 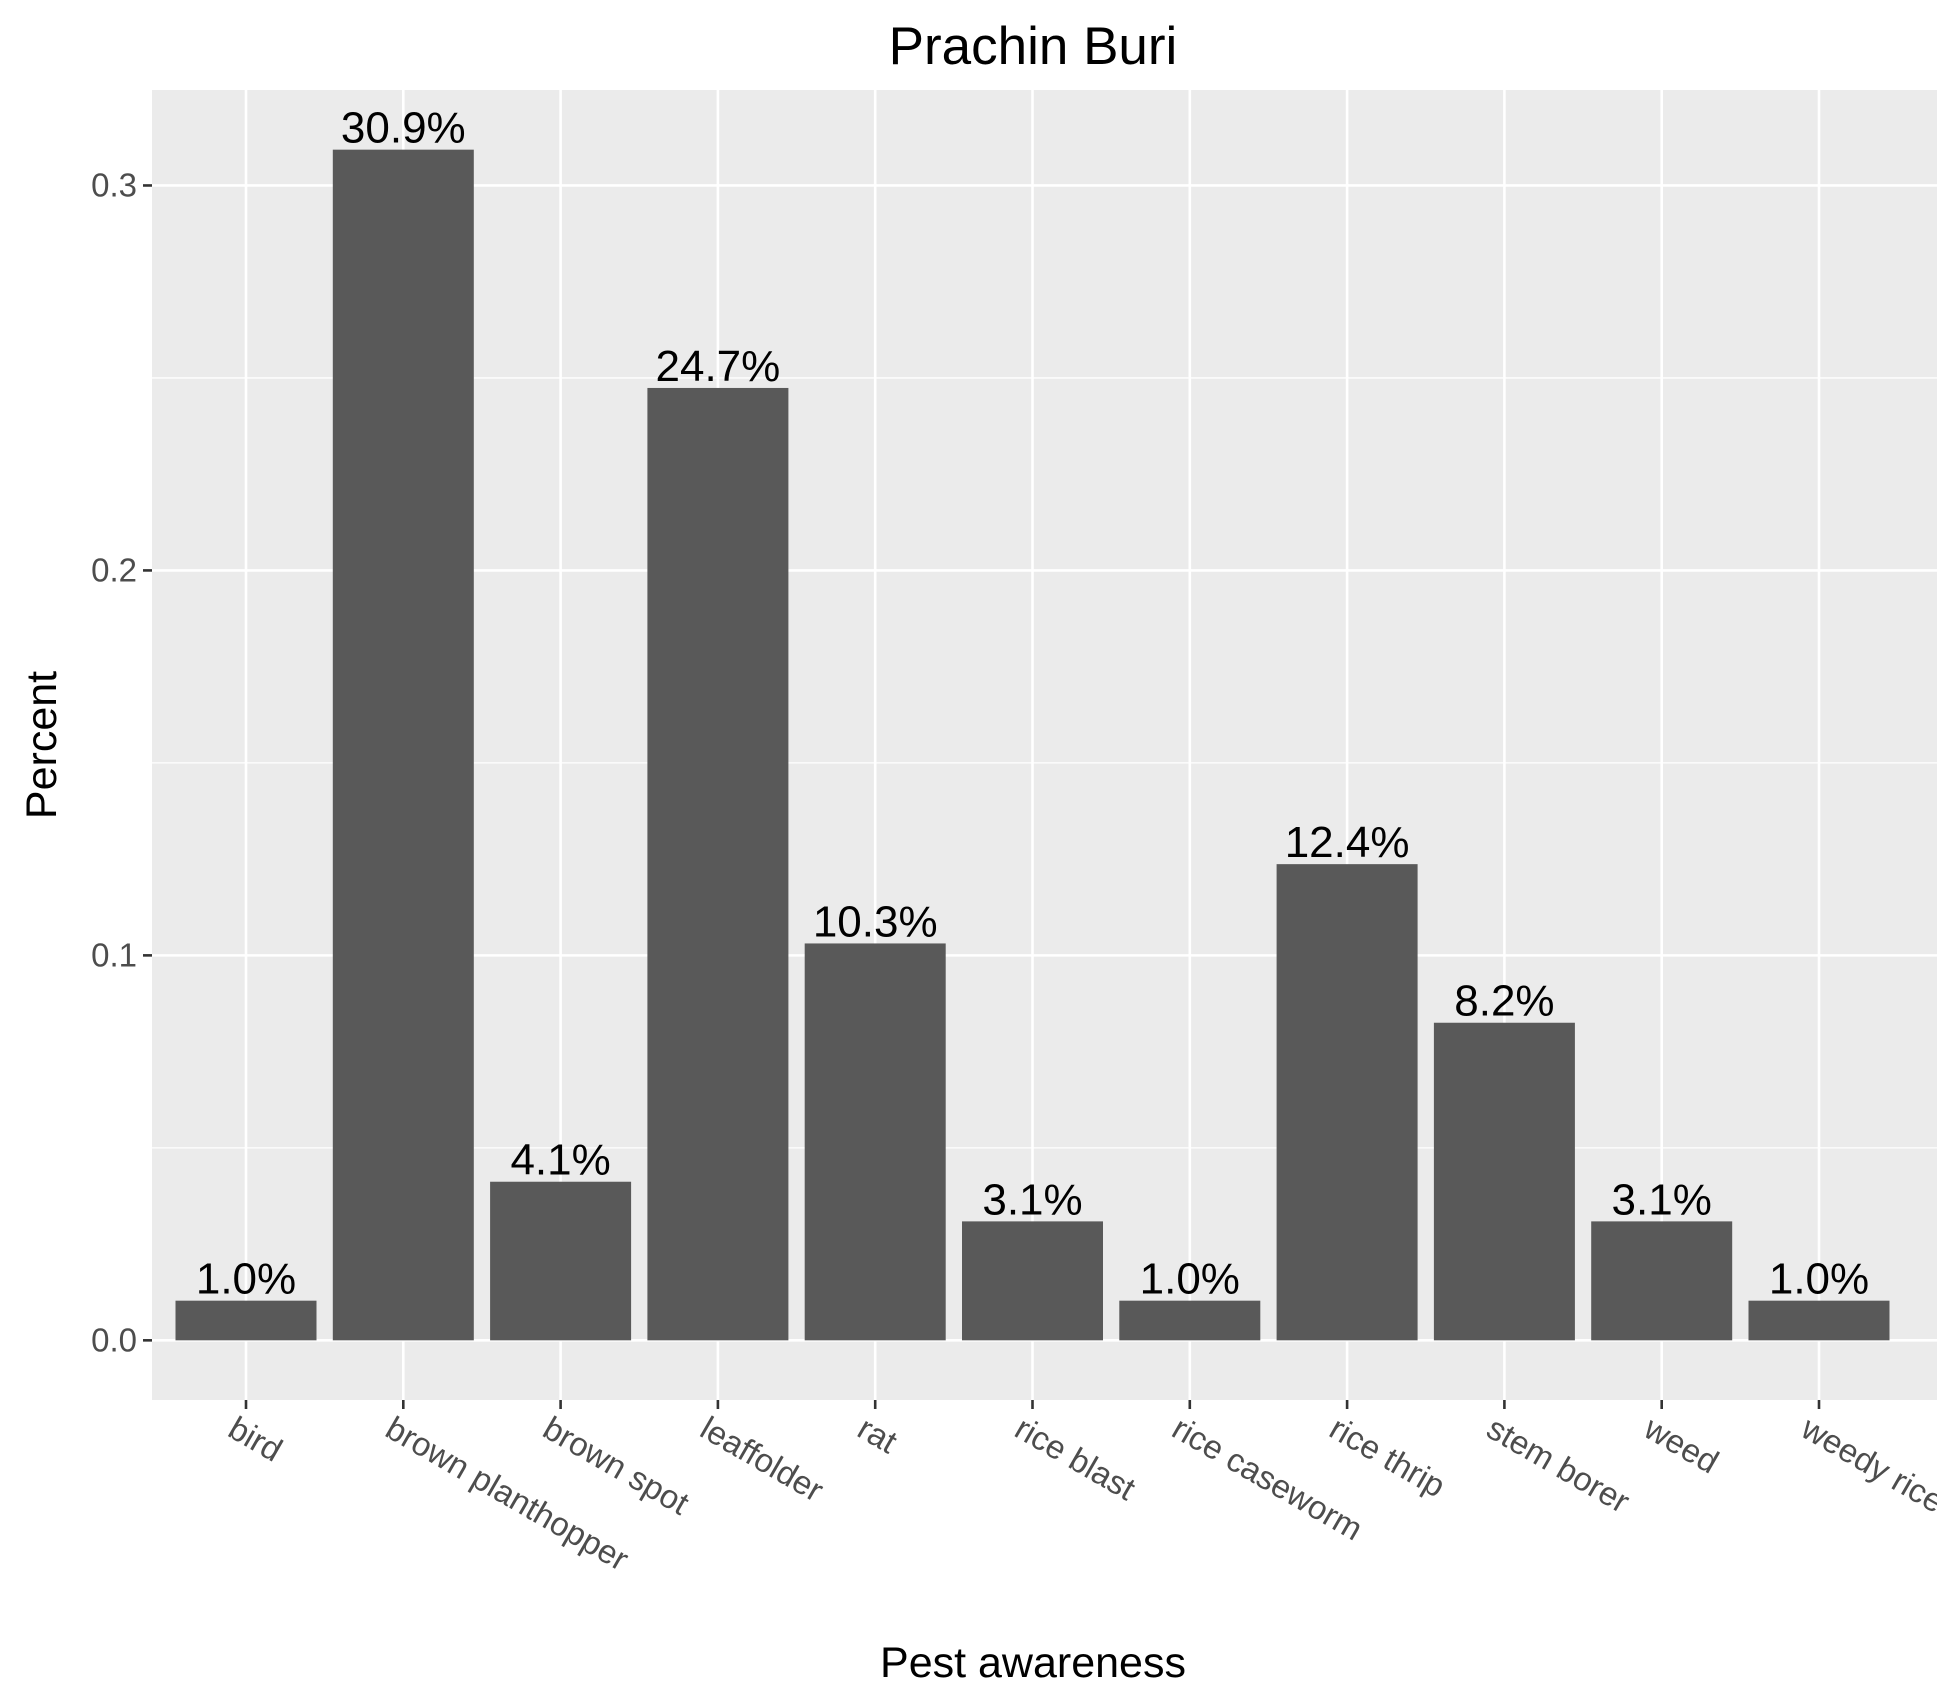 I want to click on x-tick-label: rice thrip, so click(x=1388, y=1456).